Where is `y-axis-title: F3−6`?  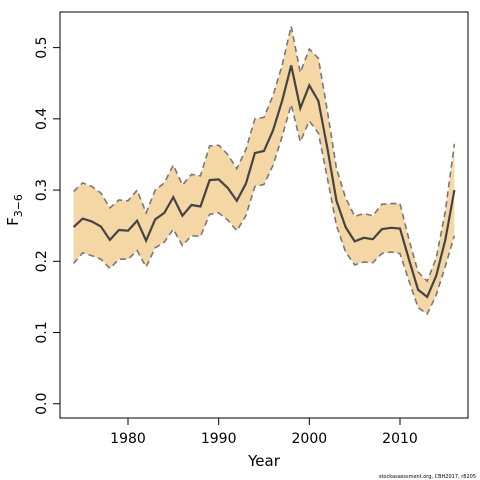
y-axis-title: F3−6 is located at coordinates (14, 210).